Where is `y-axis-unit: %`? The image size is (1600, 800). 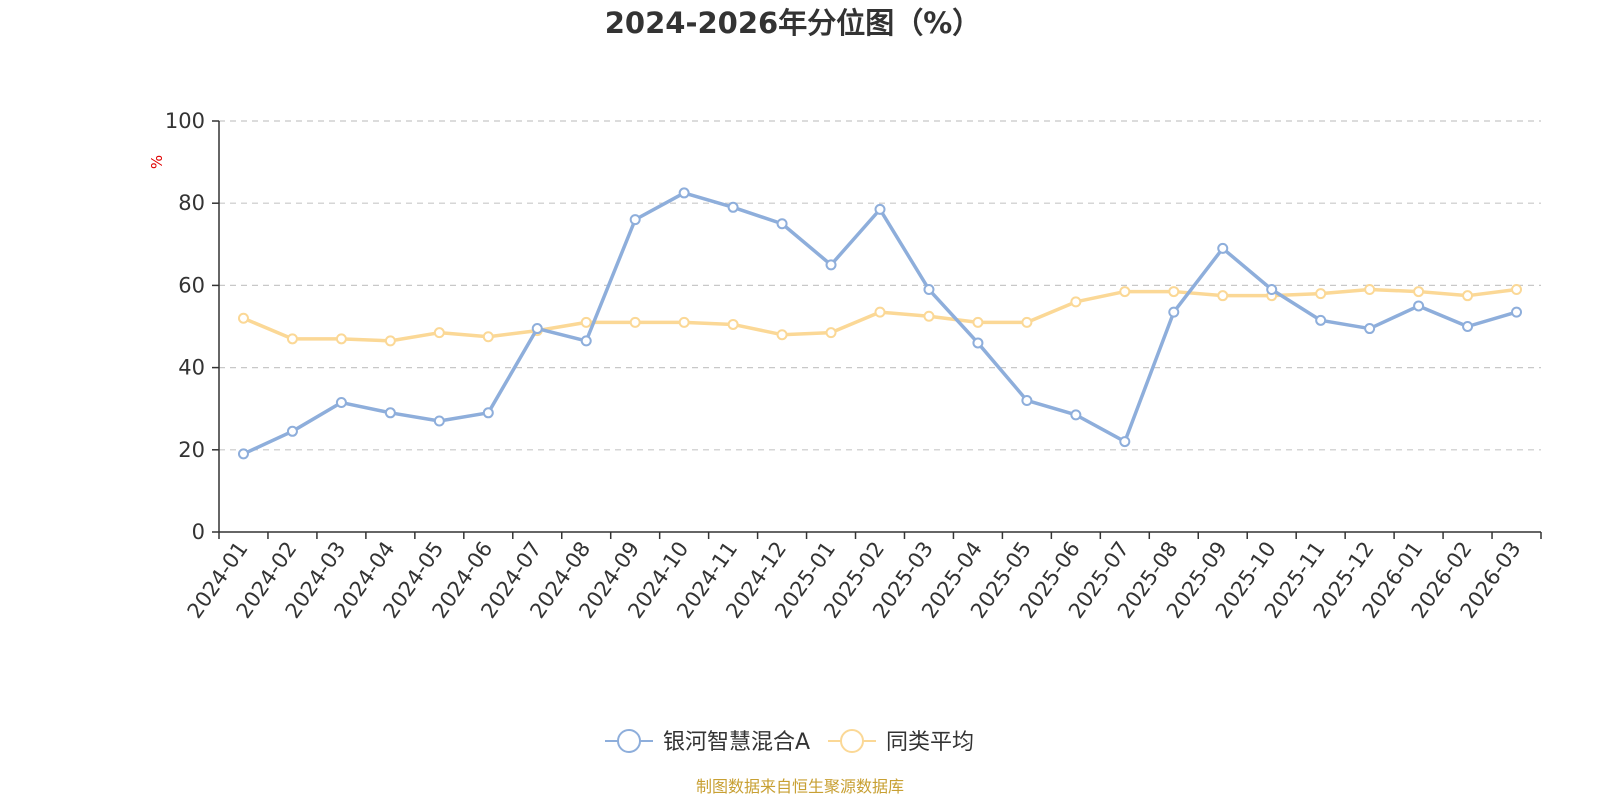
y-axis-unit: % is located at coordinates (157, 162).